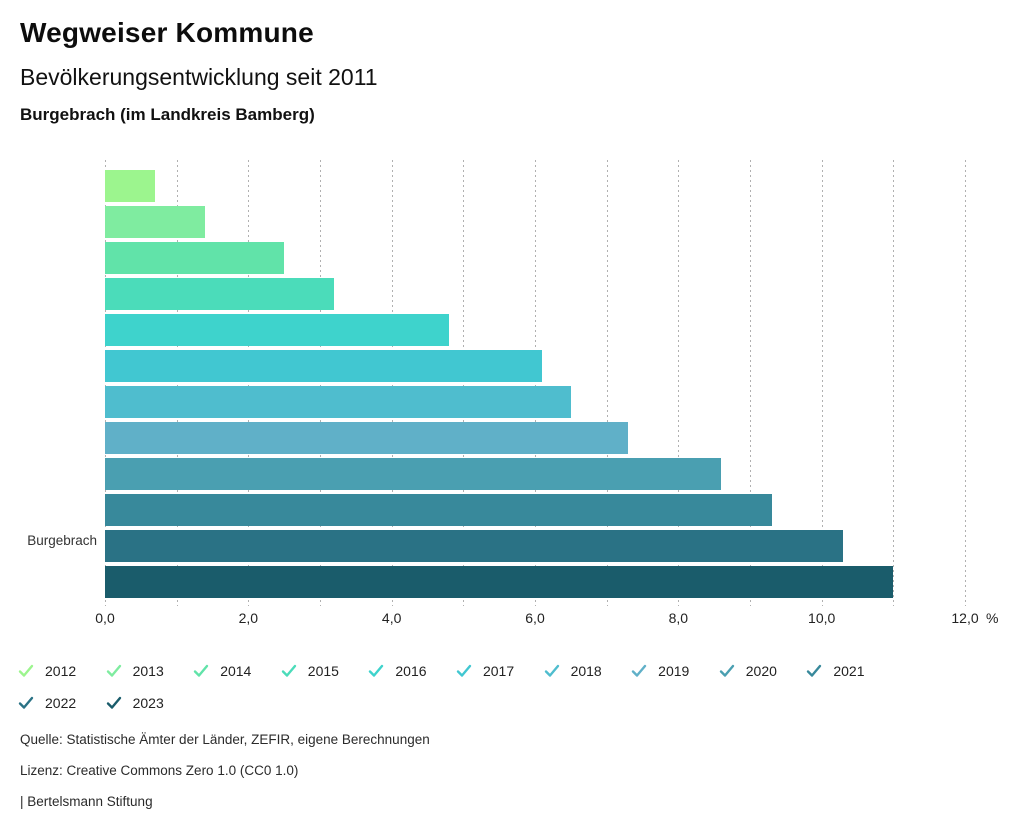 The width and height of the screenshot is (1024, 835). I want to click on bar-2017, so click(324, 366).